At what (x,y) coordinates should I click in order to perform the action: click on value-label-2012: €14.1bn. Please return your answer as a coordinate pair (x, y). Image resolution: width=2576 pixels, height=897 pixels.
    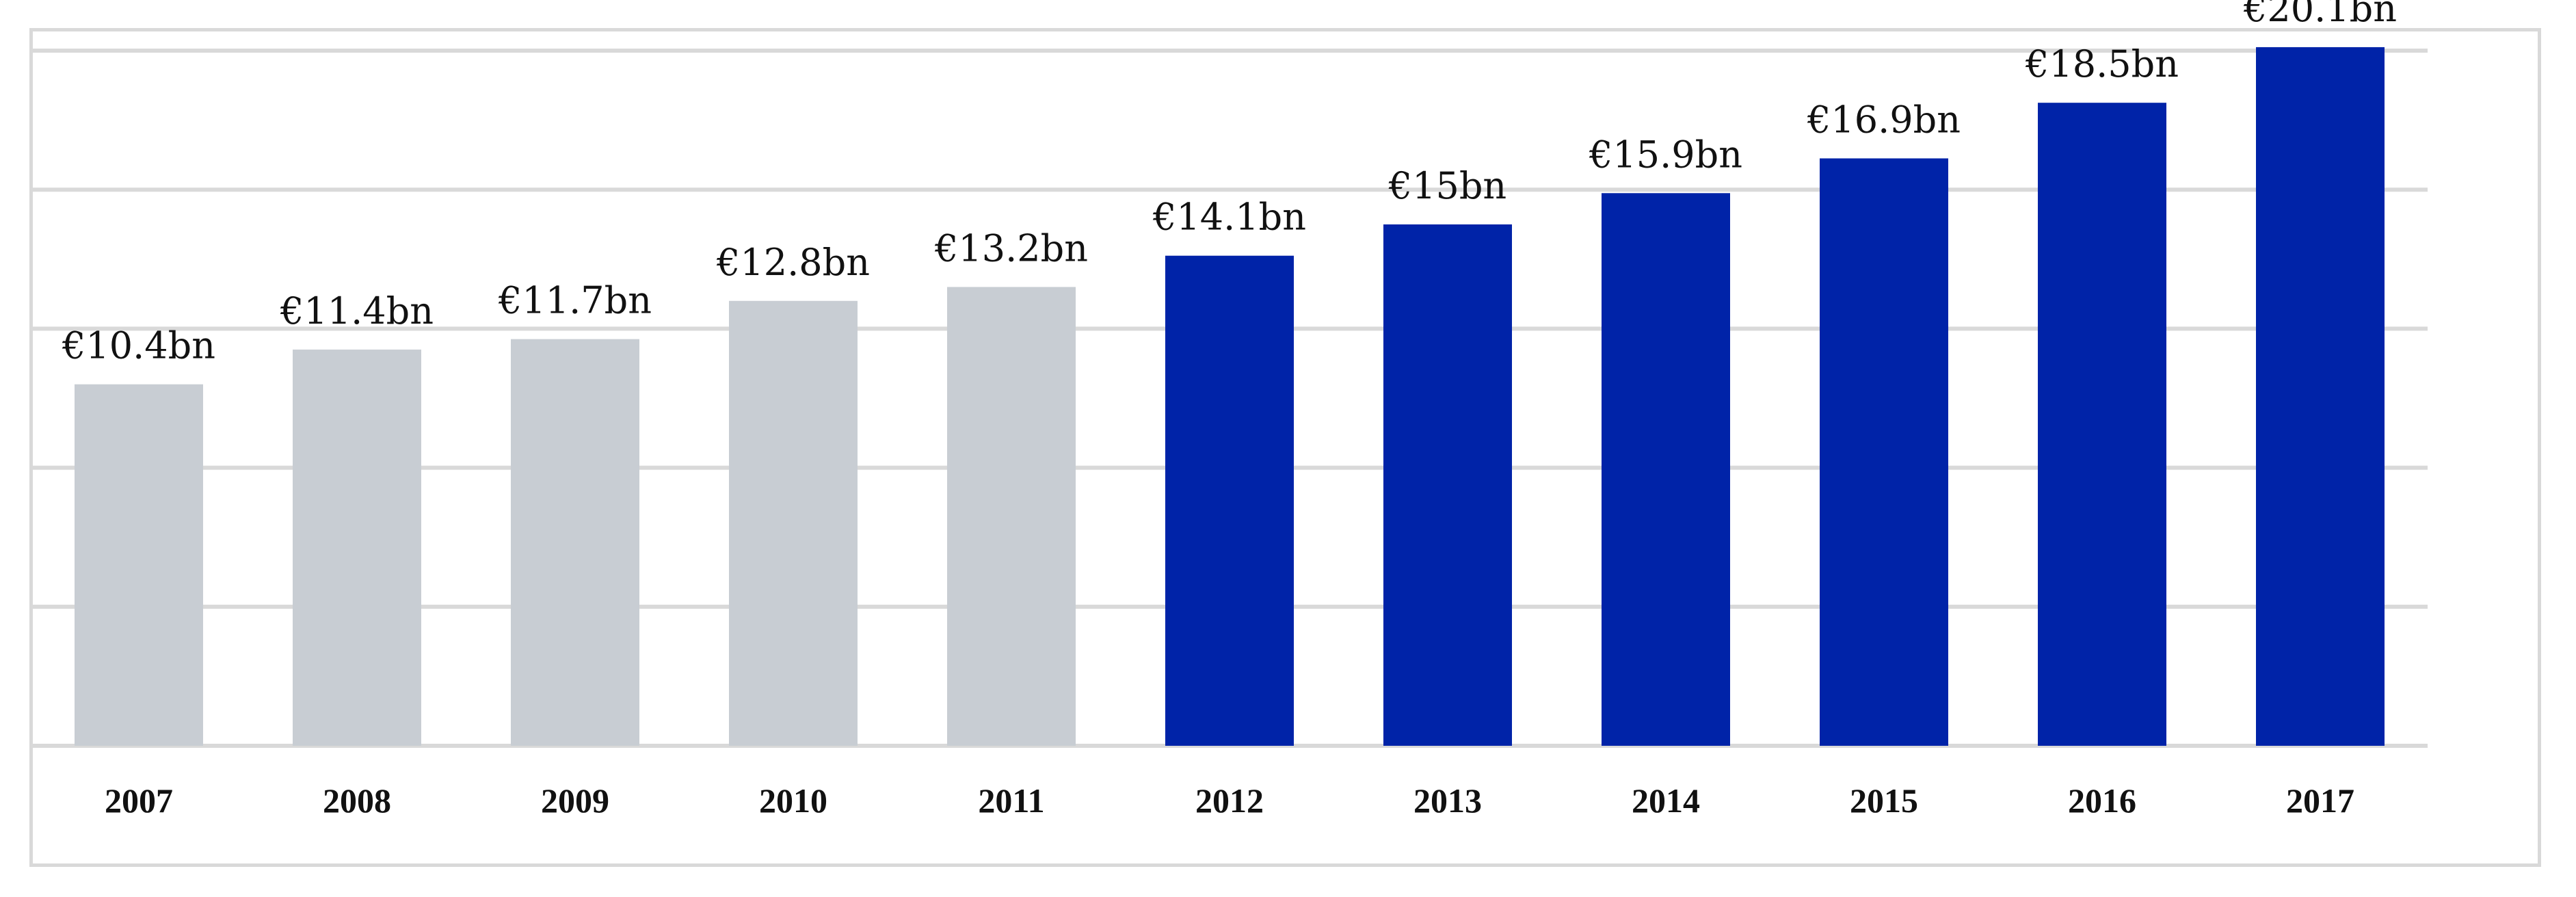
    Looking at the image, I should click on (1229, 217).